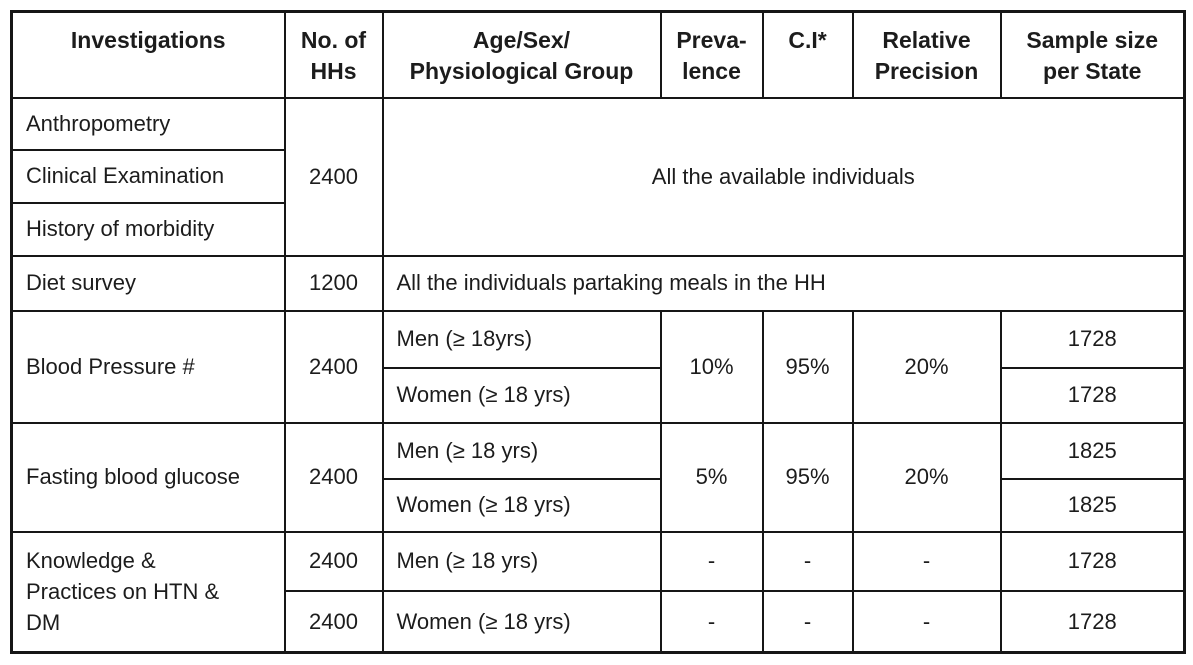  I want to click on cell-relative-precision-blood-pressure: 20%, so click(926, 366).